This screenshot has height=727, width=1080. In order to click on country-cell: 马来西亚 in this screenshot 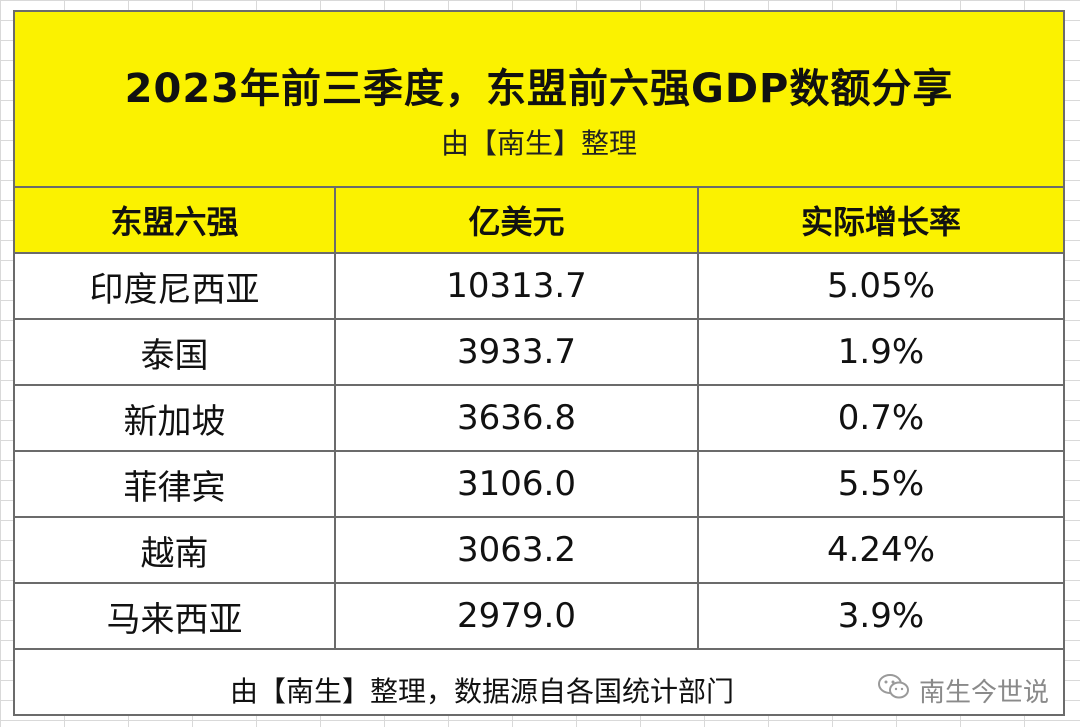, I will do `click(175, 616)`.